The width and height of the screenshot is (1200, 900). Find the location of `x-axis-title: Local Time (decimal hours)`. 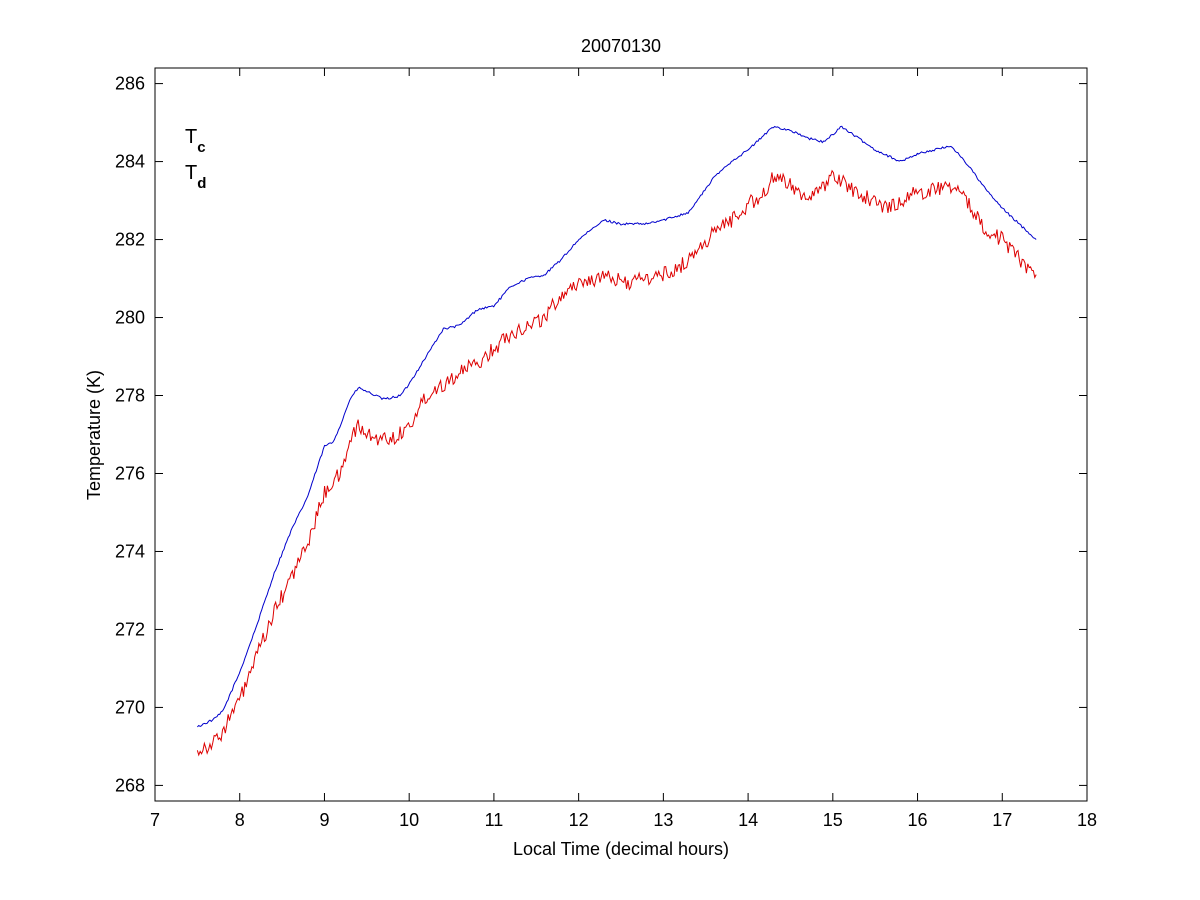

x-axis-title: Local Time (decimal hours) is located at coordinates (621, 849).